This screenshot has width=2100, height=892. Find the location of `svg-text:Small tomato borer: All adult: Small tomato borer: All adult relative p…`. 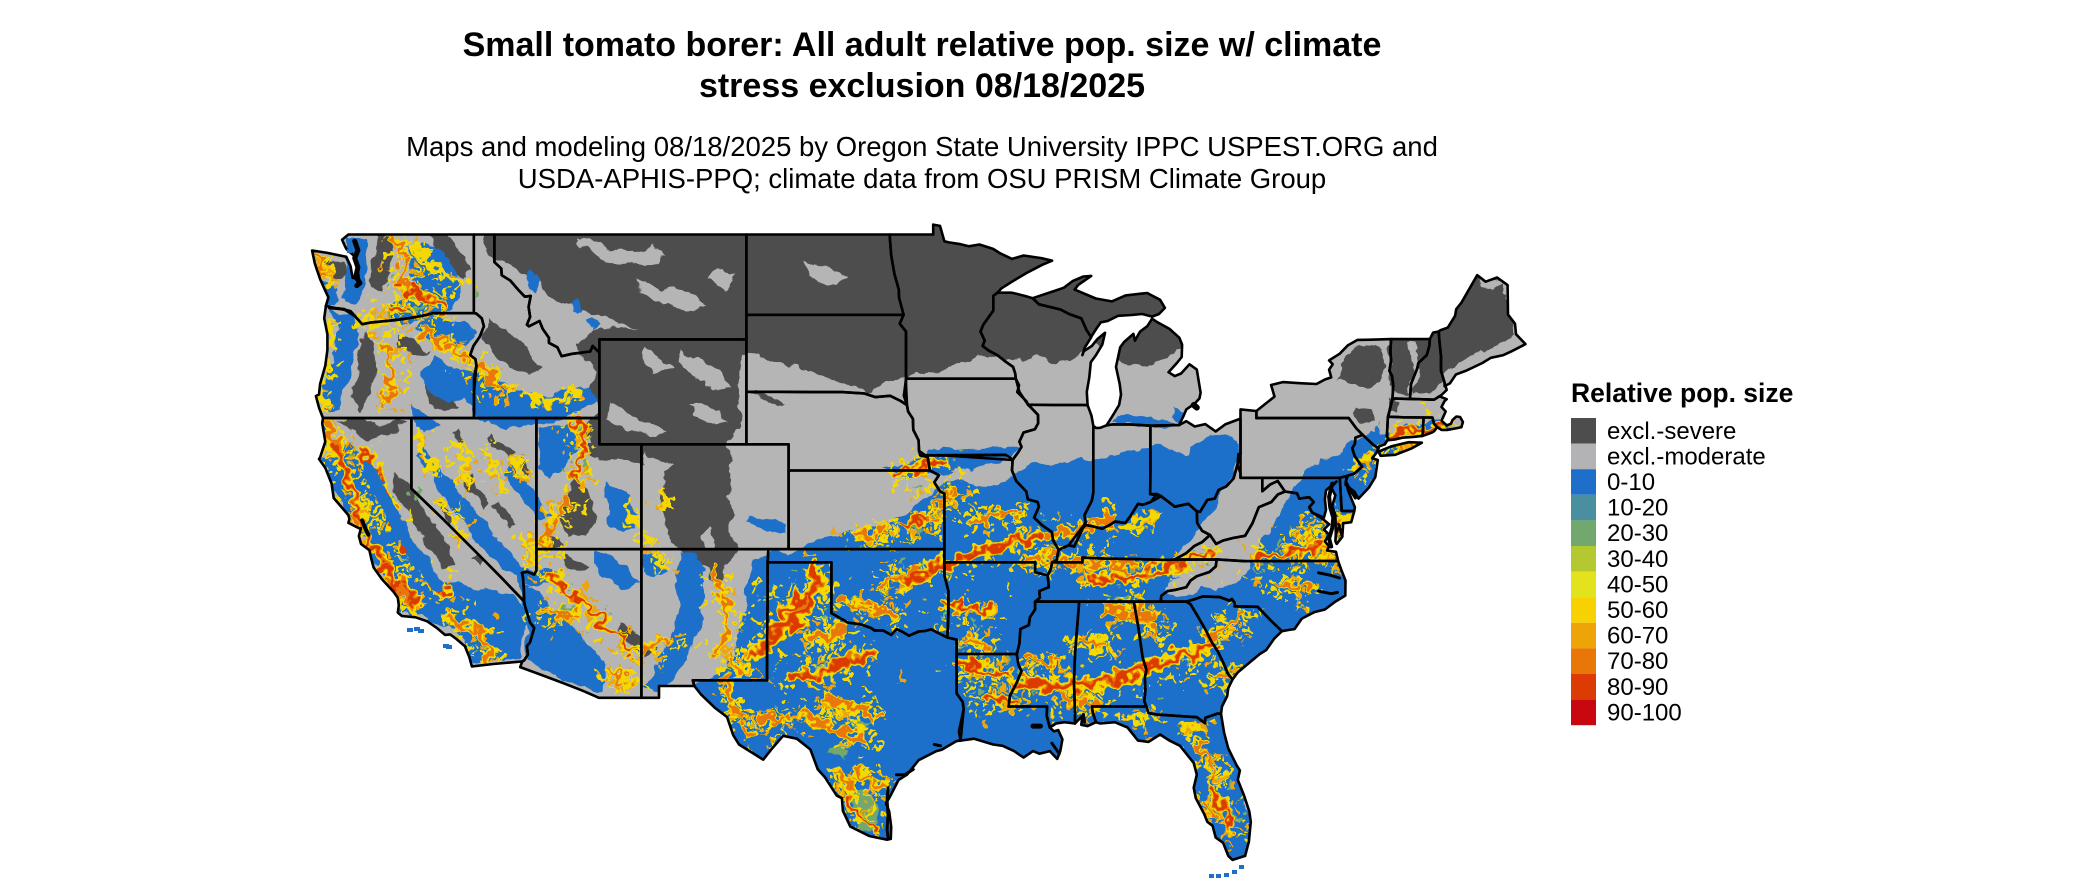

svg-text:Small tomato borer: All adult: Small tomato borer: All adult relative p… is located at coordinates (922, 45).